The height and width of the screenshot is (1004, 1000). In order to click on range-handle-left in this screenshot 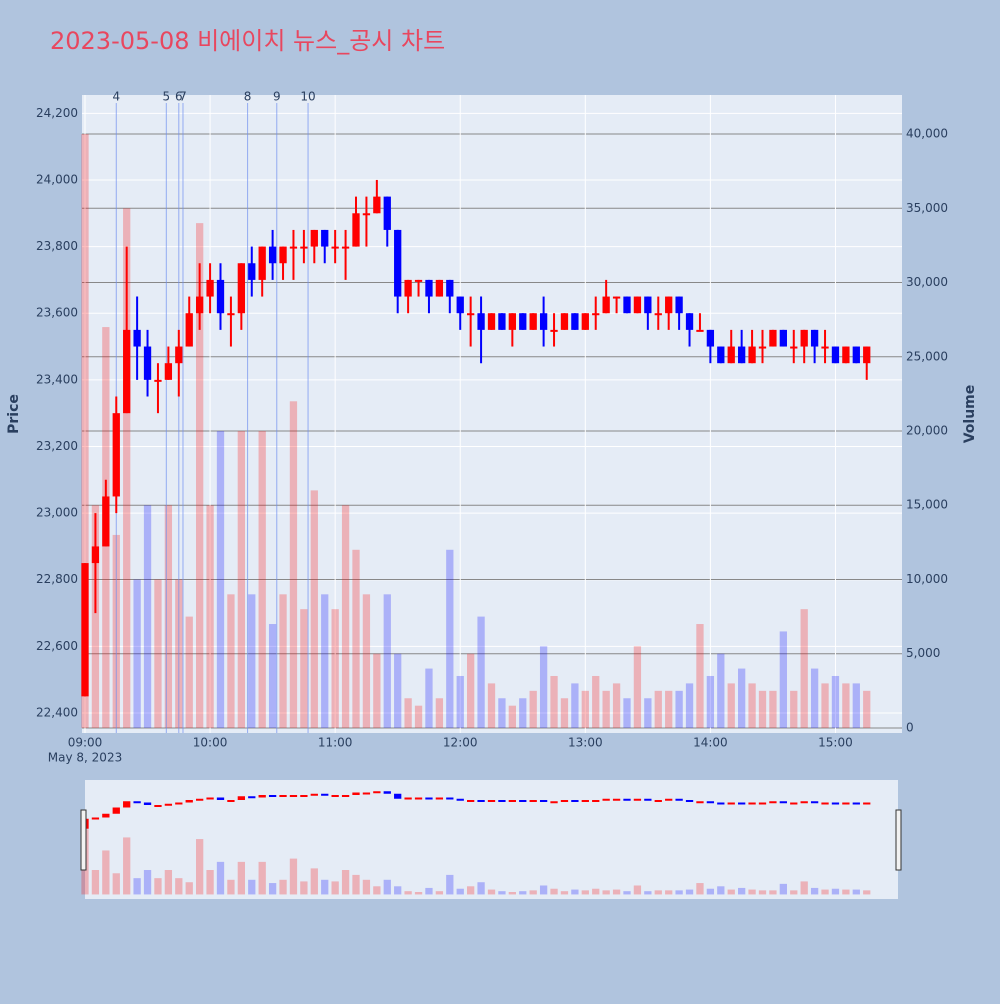, I will do `click(83, 840)`.